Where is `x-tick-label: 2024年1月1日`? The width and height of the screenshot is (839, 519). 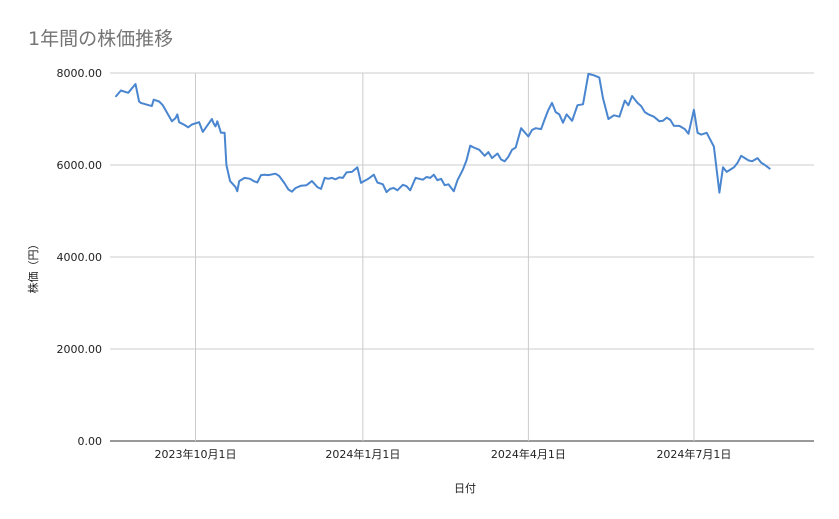 x-tick-label: 2024年1月1日 is located at coordinates (362, 454).